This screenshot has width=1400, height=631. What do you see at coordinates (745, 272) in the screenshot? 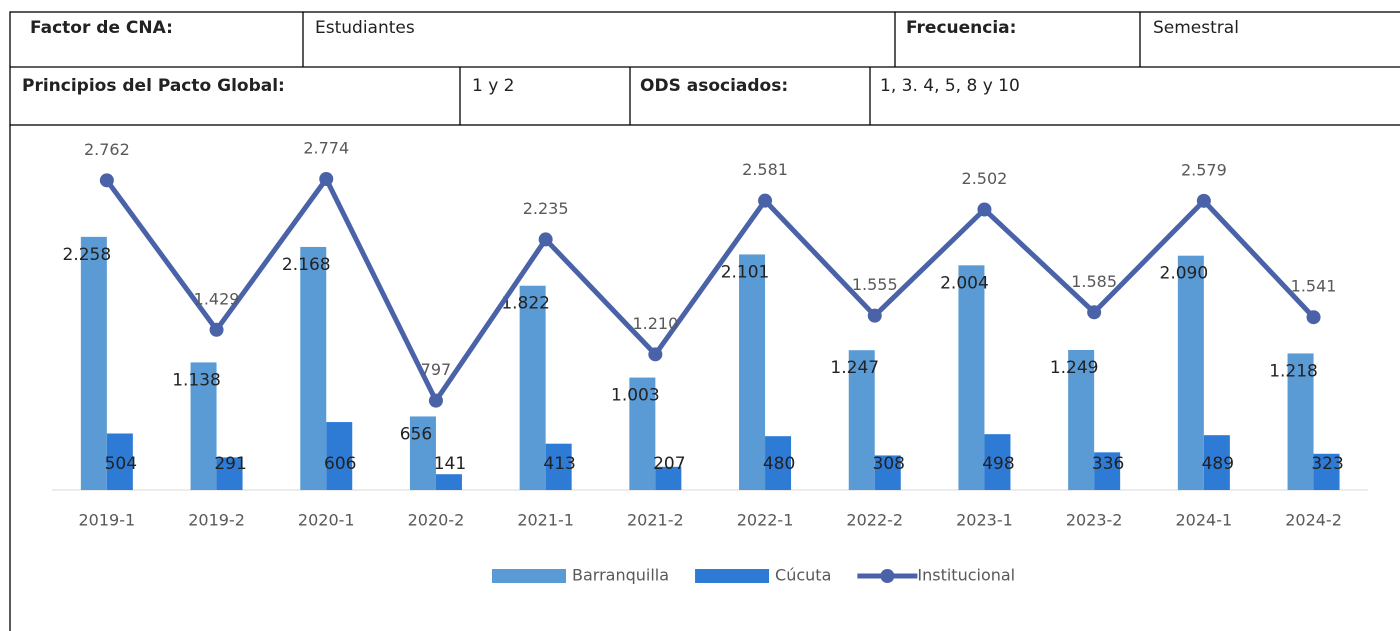
I see `data-label: 2.101` at bounding box center [745, 272].